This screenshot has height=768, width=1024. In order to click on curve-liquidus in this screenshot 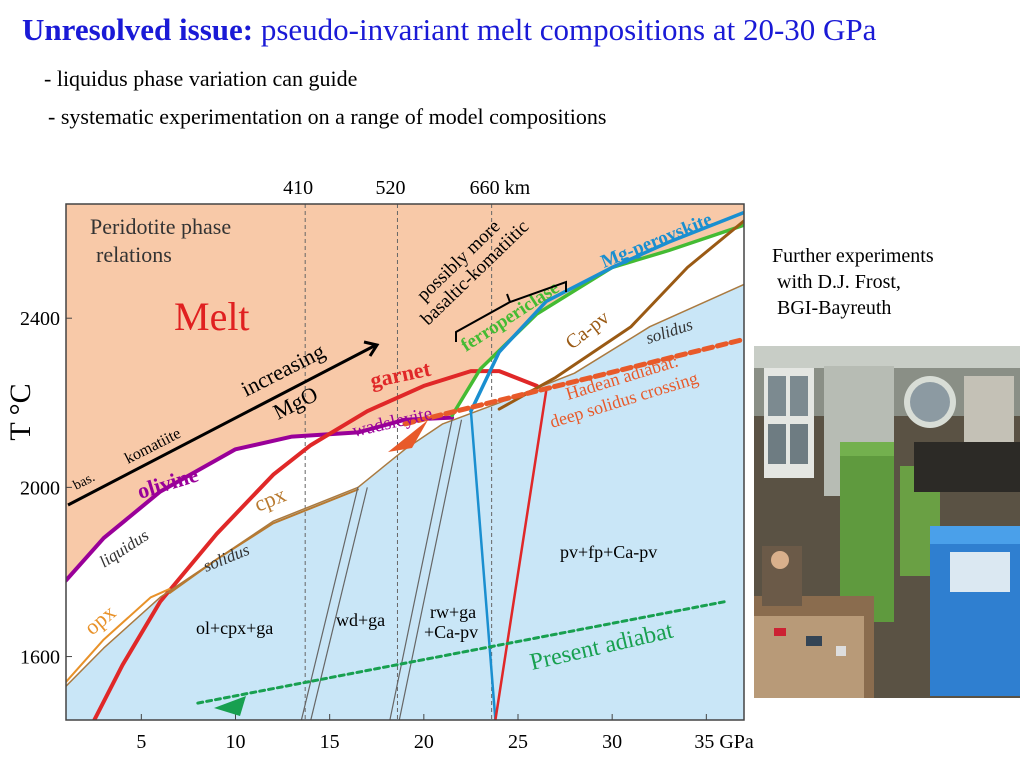, I will do `click(260, 499)`.